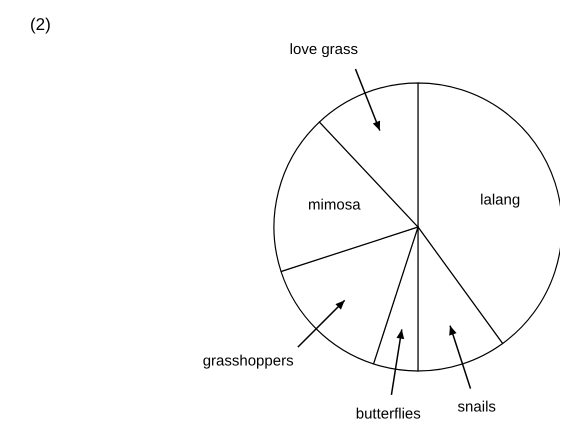  Describe the element at coordinates (335, 205) in the screenshot. I see `slice-label: mimosa` at that location.